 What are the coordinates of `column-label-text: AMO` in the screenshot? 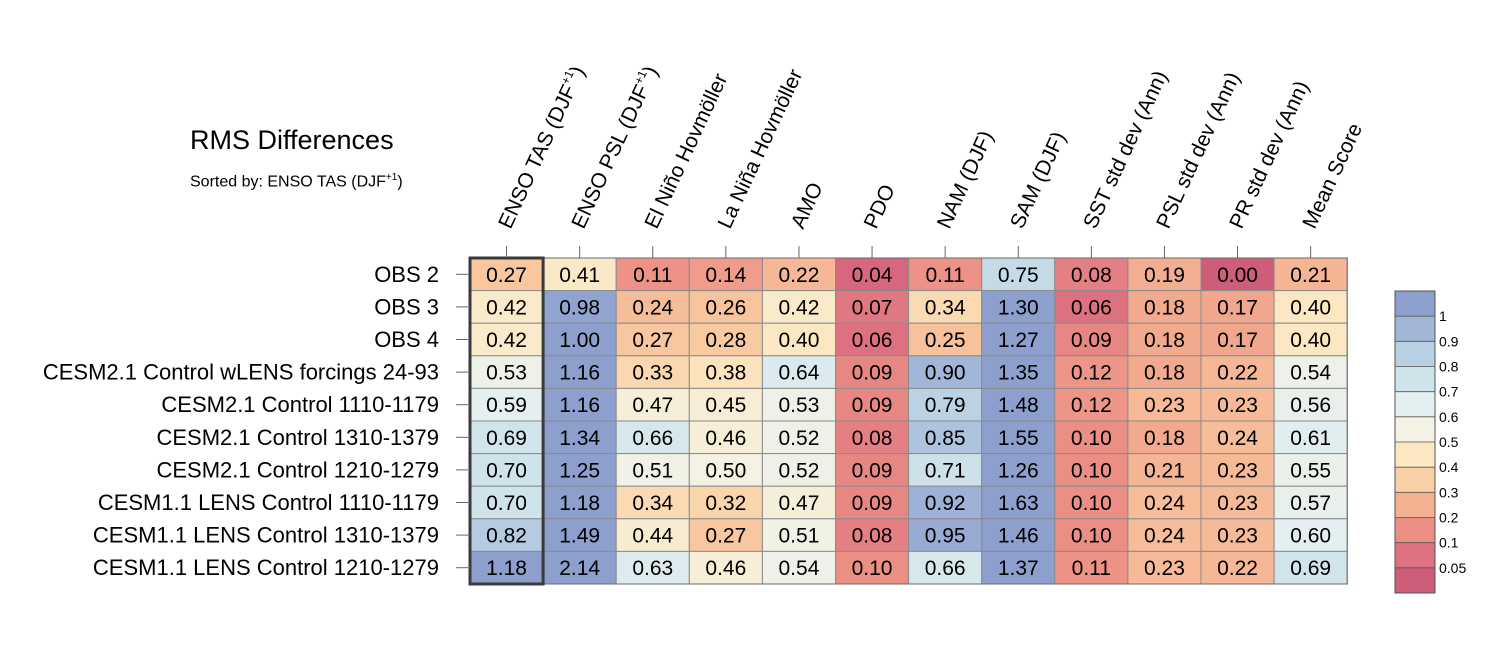 It's located at (807, 205).